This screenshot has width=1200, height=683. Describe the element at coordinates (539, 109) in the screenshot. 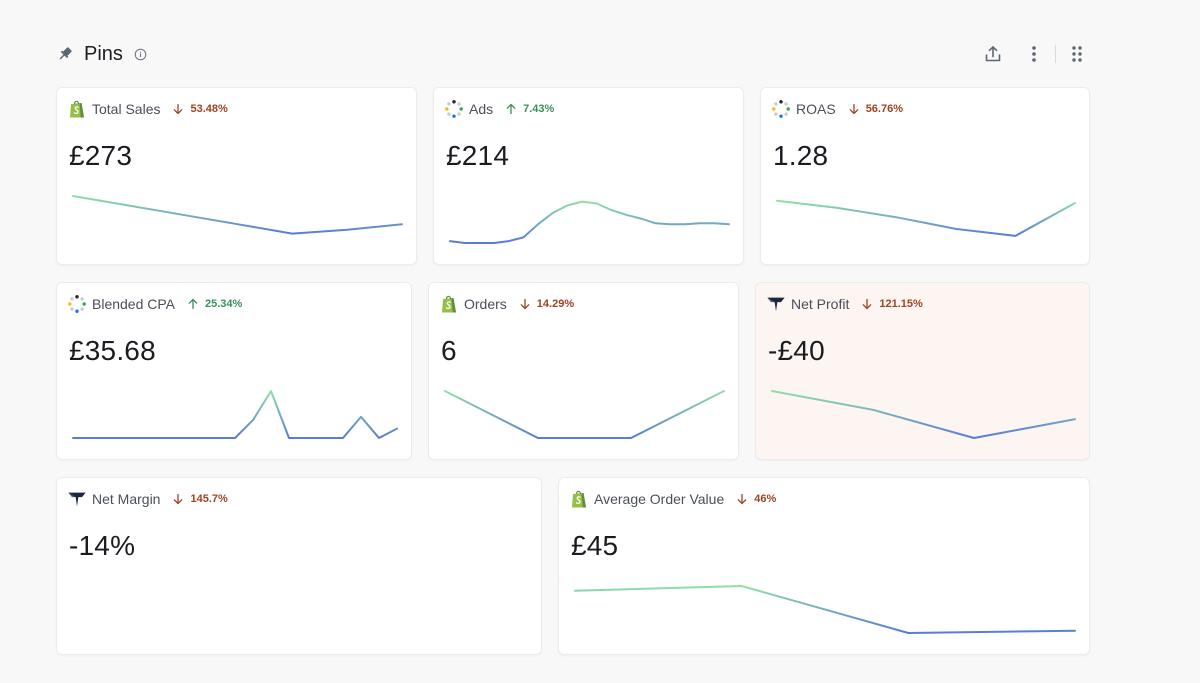

I see `delta-value: 7.43%` at that location.